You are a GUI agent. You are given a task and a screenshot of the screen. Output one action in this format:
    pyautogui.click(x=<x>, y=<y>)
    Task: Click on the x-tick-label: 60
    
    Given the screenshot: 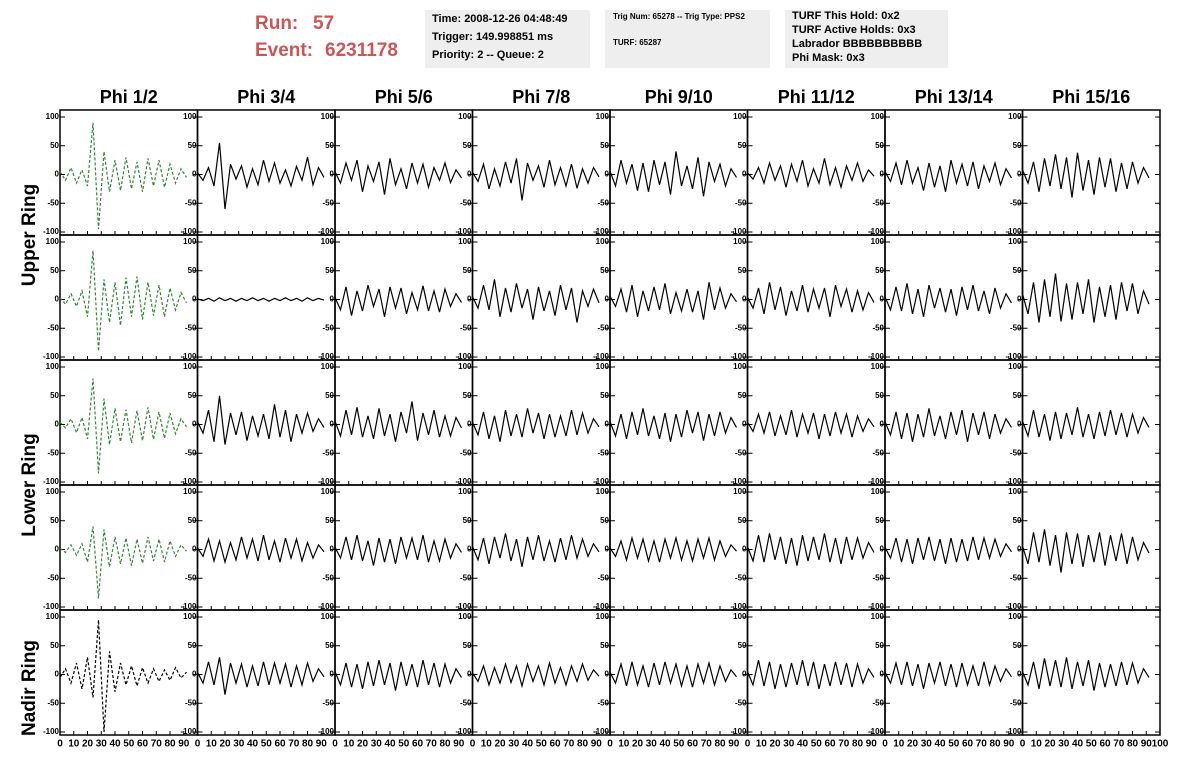 What is the action you would take?
    pyautogui.click(x=555, y=744)
    